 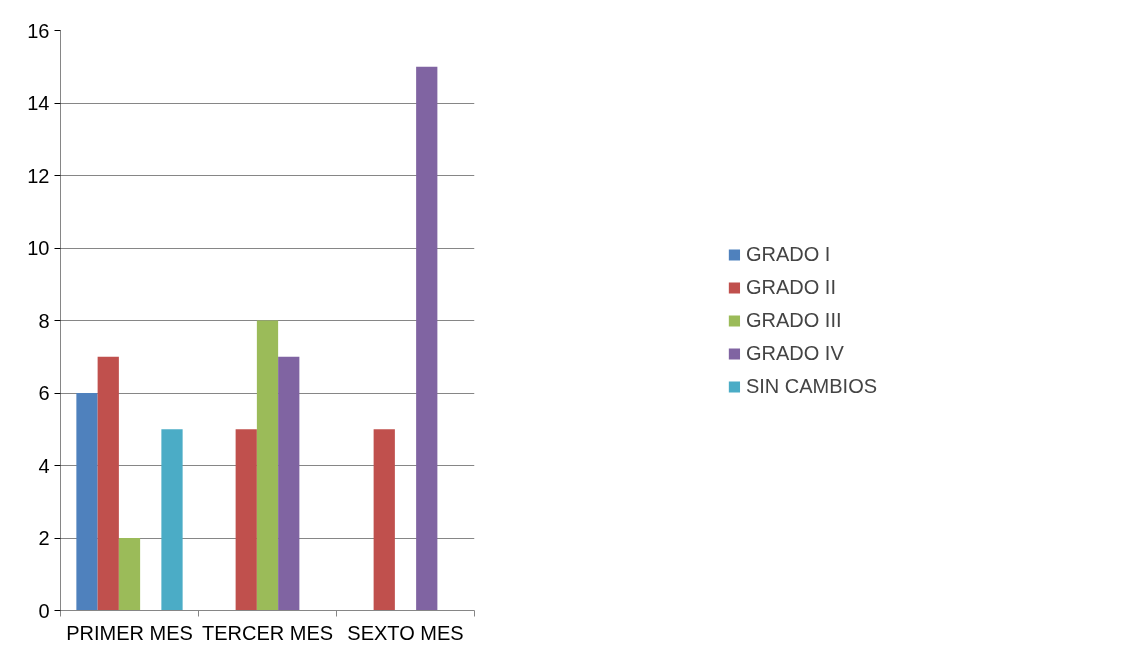 I want to click on y-tick-label: 0, so click(x=44, y=610).